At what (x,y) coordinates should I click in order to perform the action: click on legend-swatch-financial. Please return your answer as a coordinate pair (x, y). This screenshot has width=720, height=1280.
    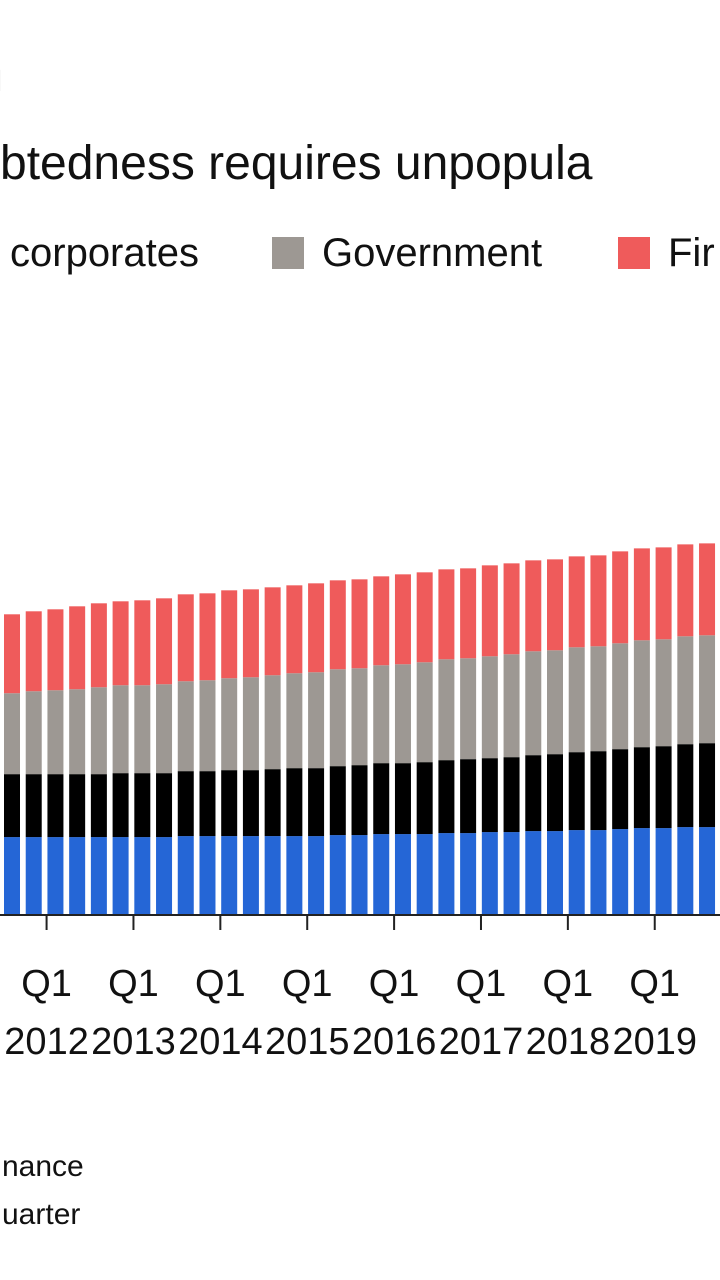
    Looking at the image, I should click on (634, 253).